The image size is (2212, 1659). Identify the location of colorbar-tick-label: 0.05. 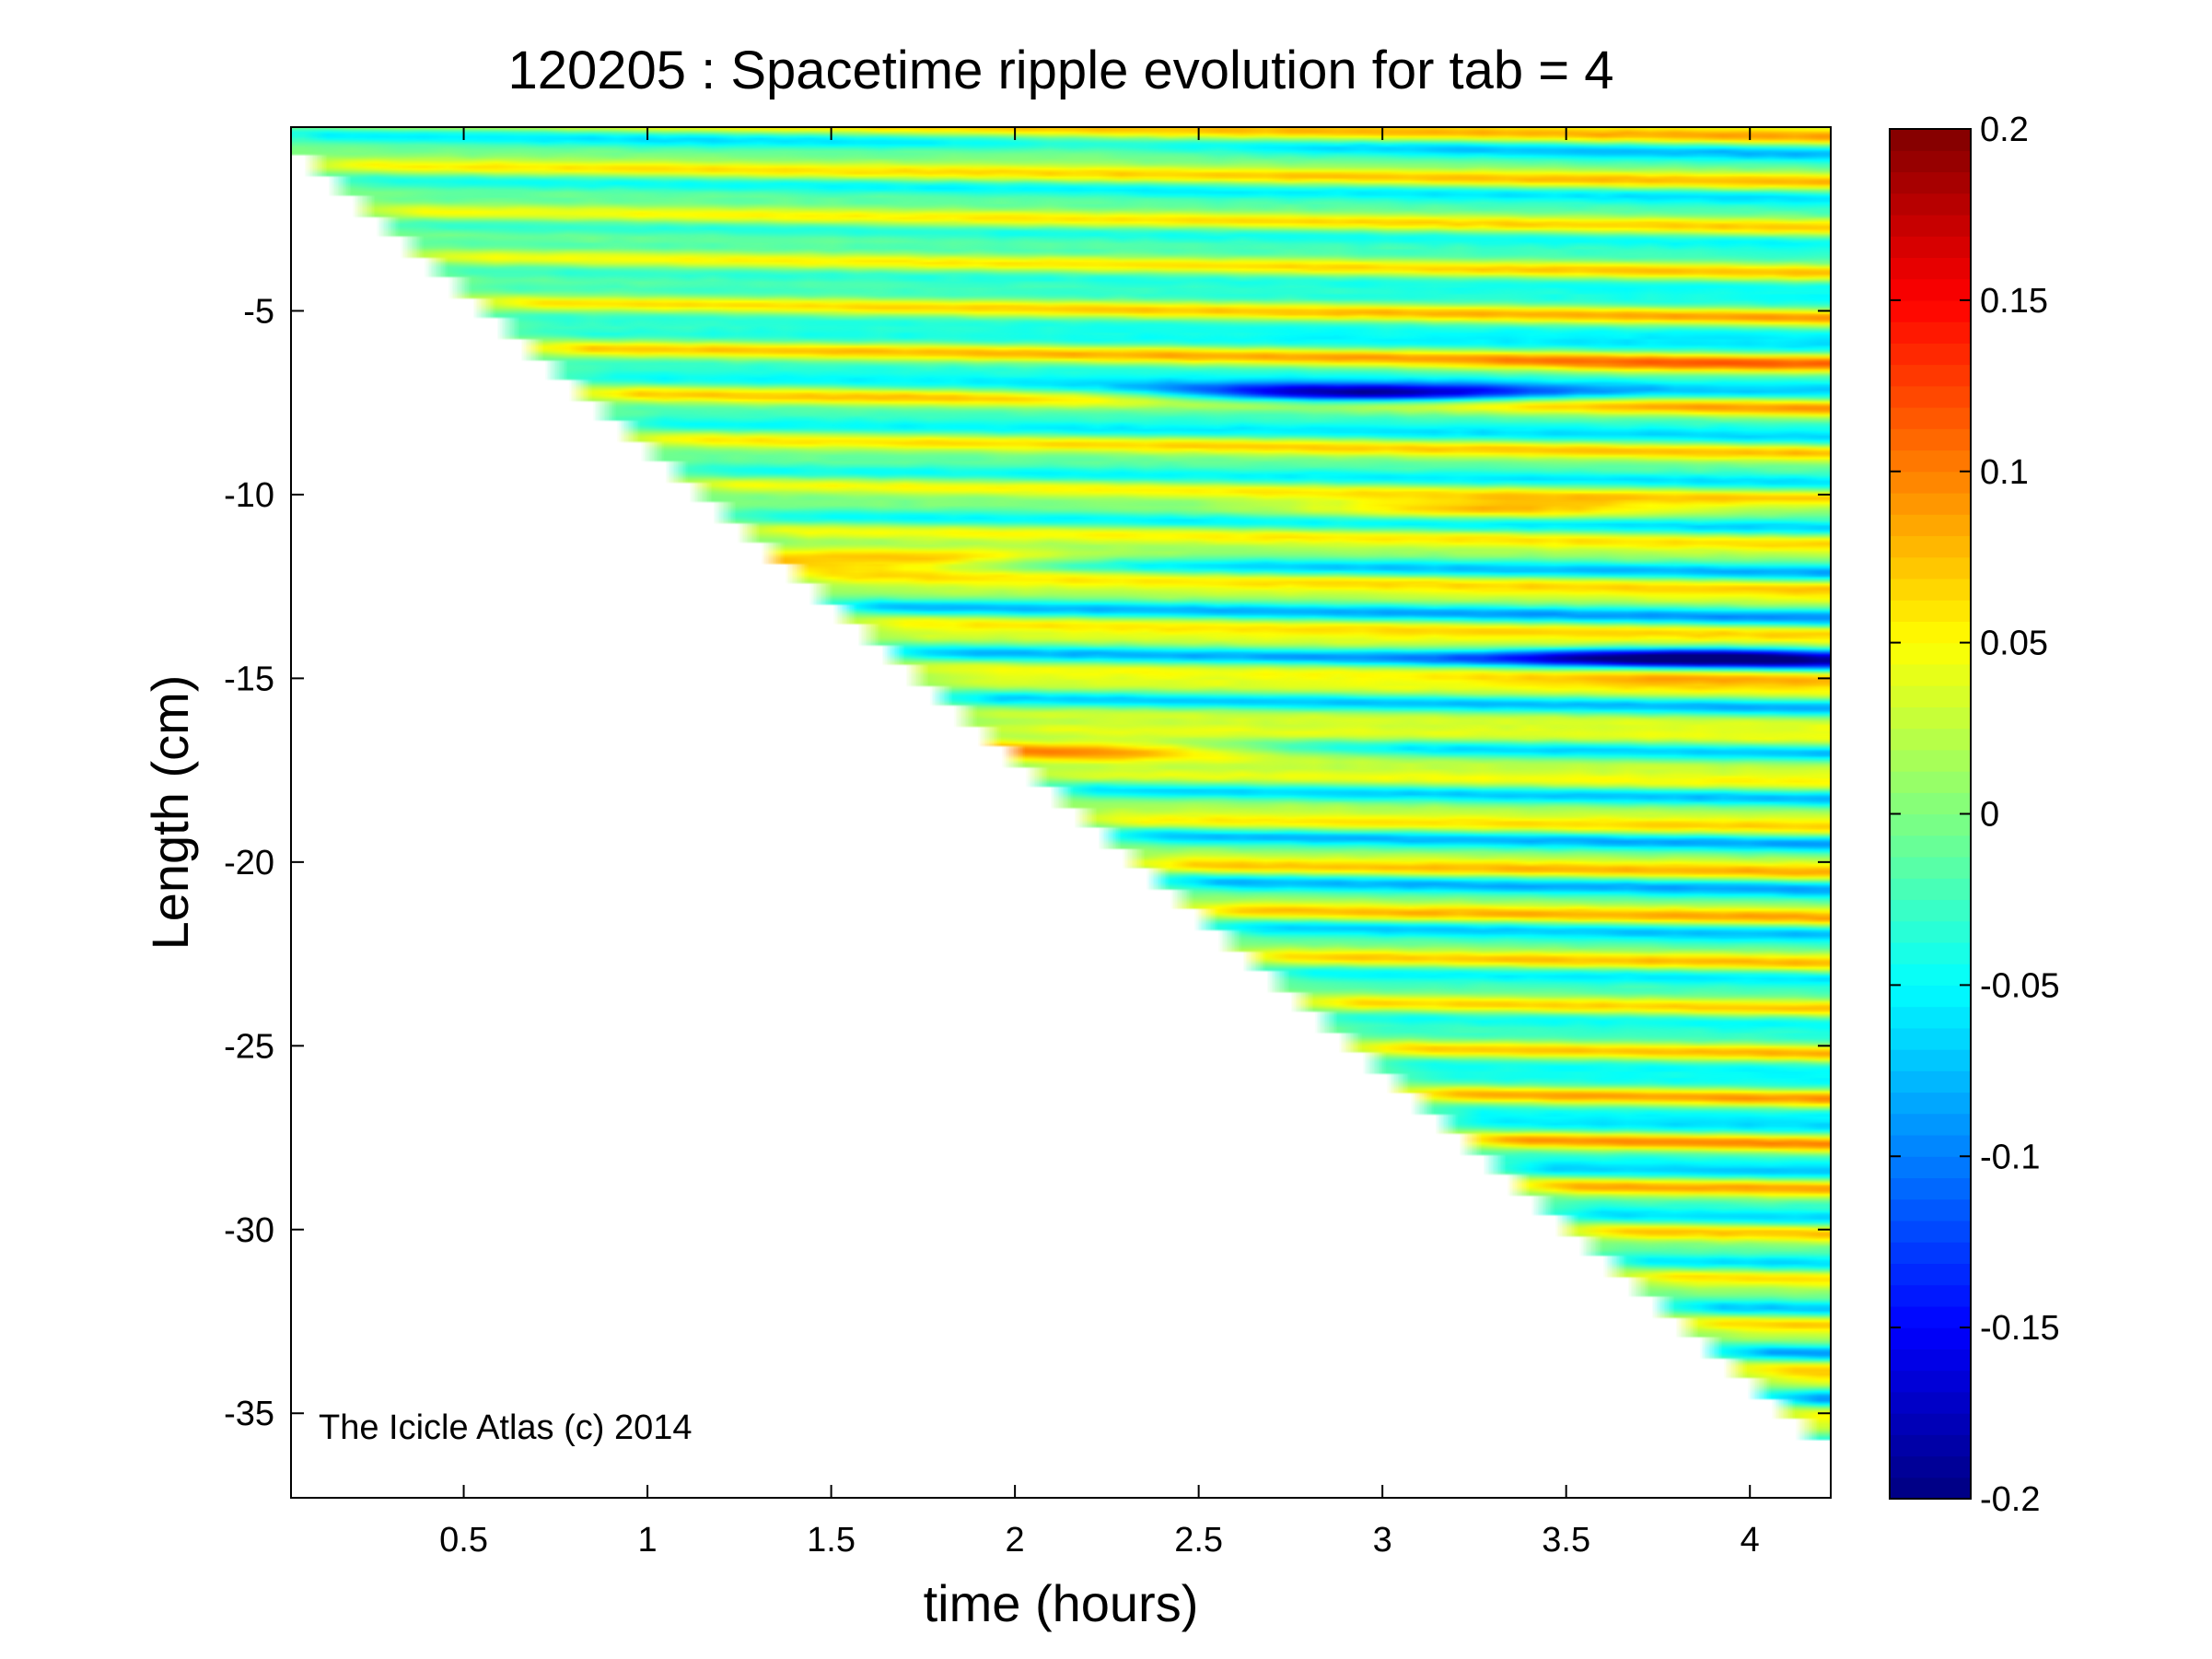
(2014, 644).